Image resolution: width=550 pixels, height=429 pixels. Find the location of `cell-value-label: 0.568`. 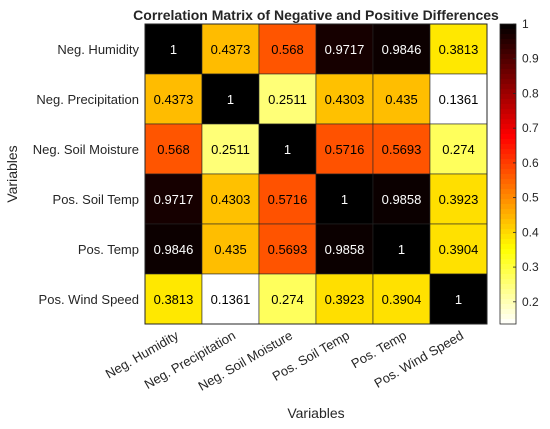

cell-value-label: 0.568 is located at coordinates (287, 49).